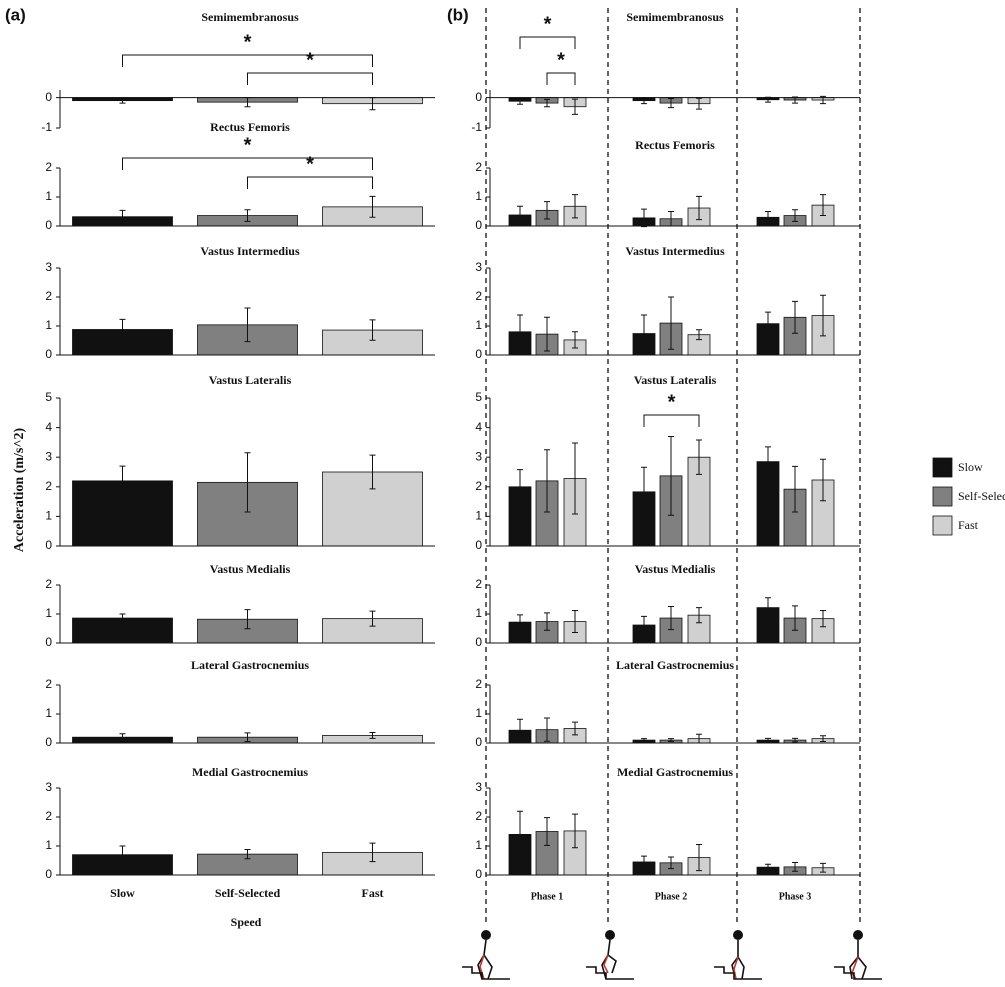 The height and width of the screenshot is (987, 1005). Describe the element at coordinates (246, 922) in the screenshot. I see `x-axis-label: Speed` at that location.